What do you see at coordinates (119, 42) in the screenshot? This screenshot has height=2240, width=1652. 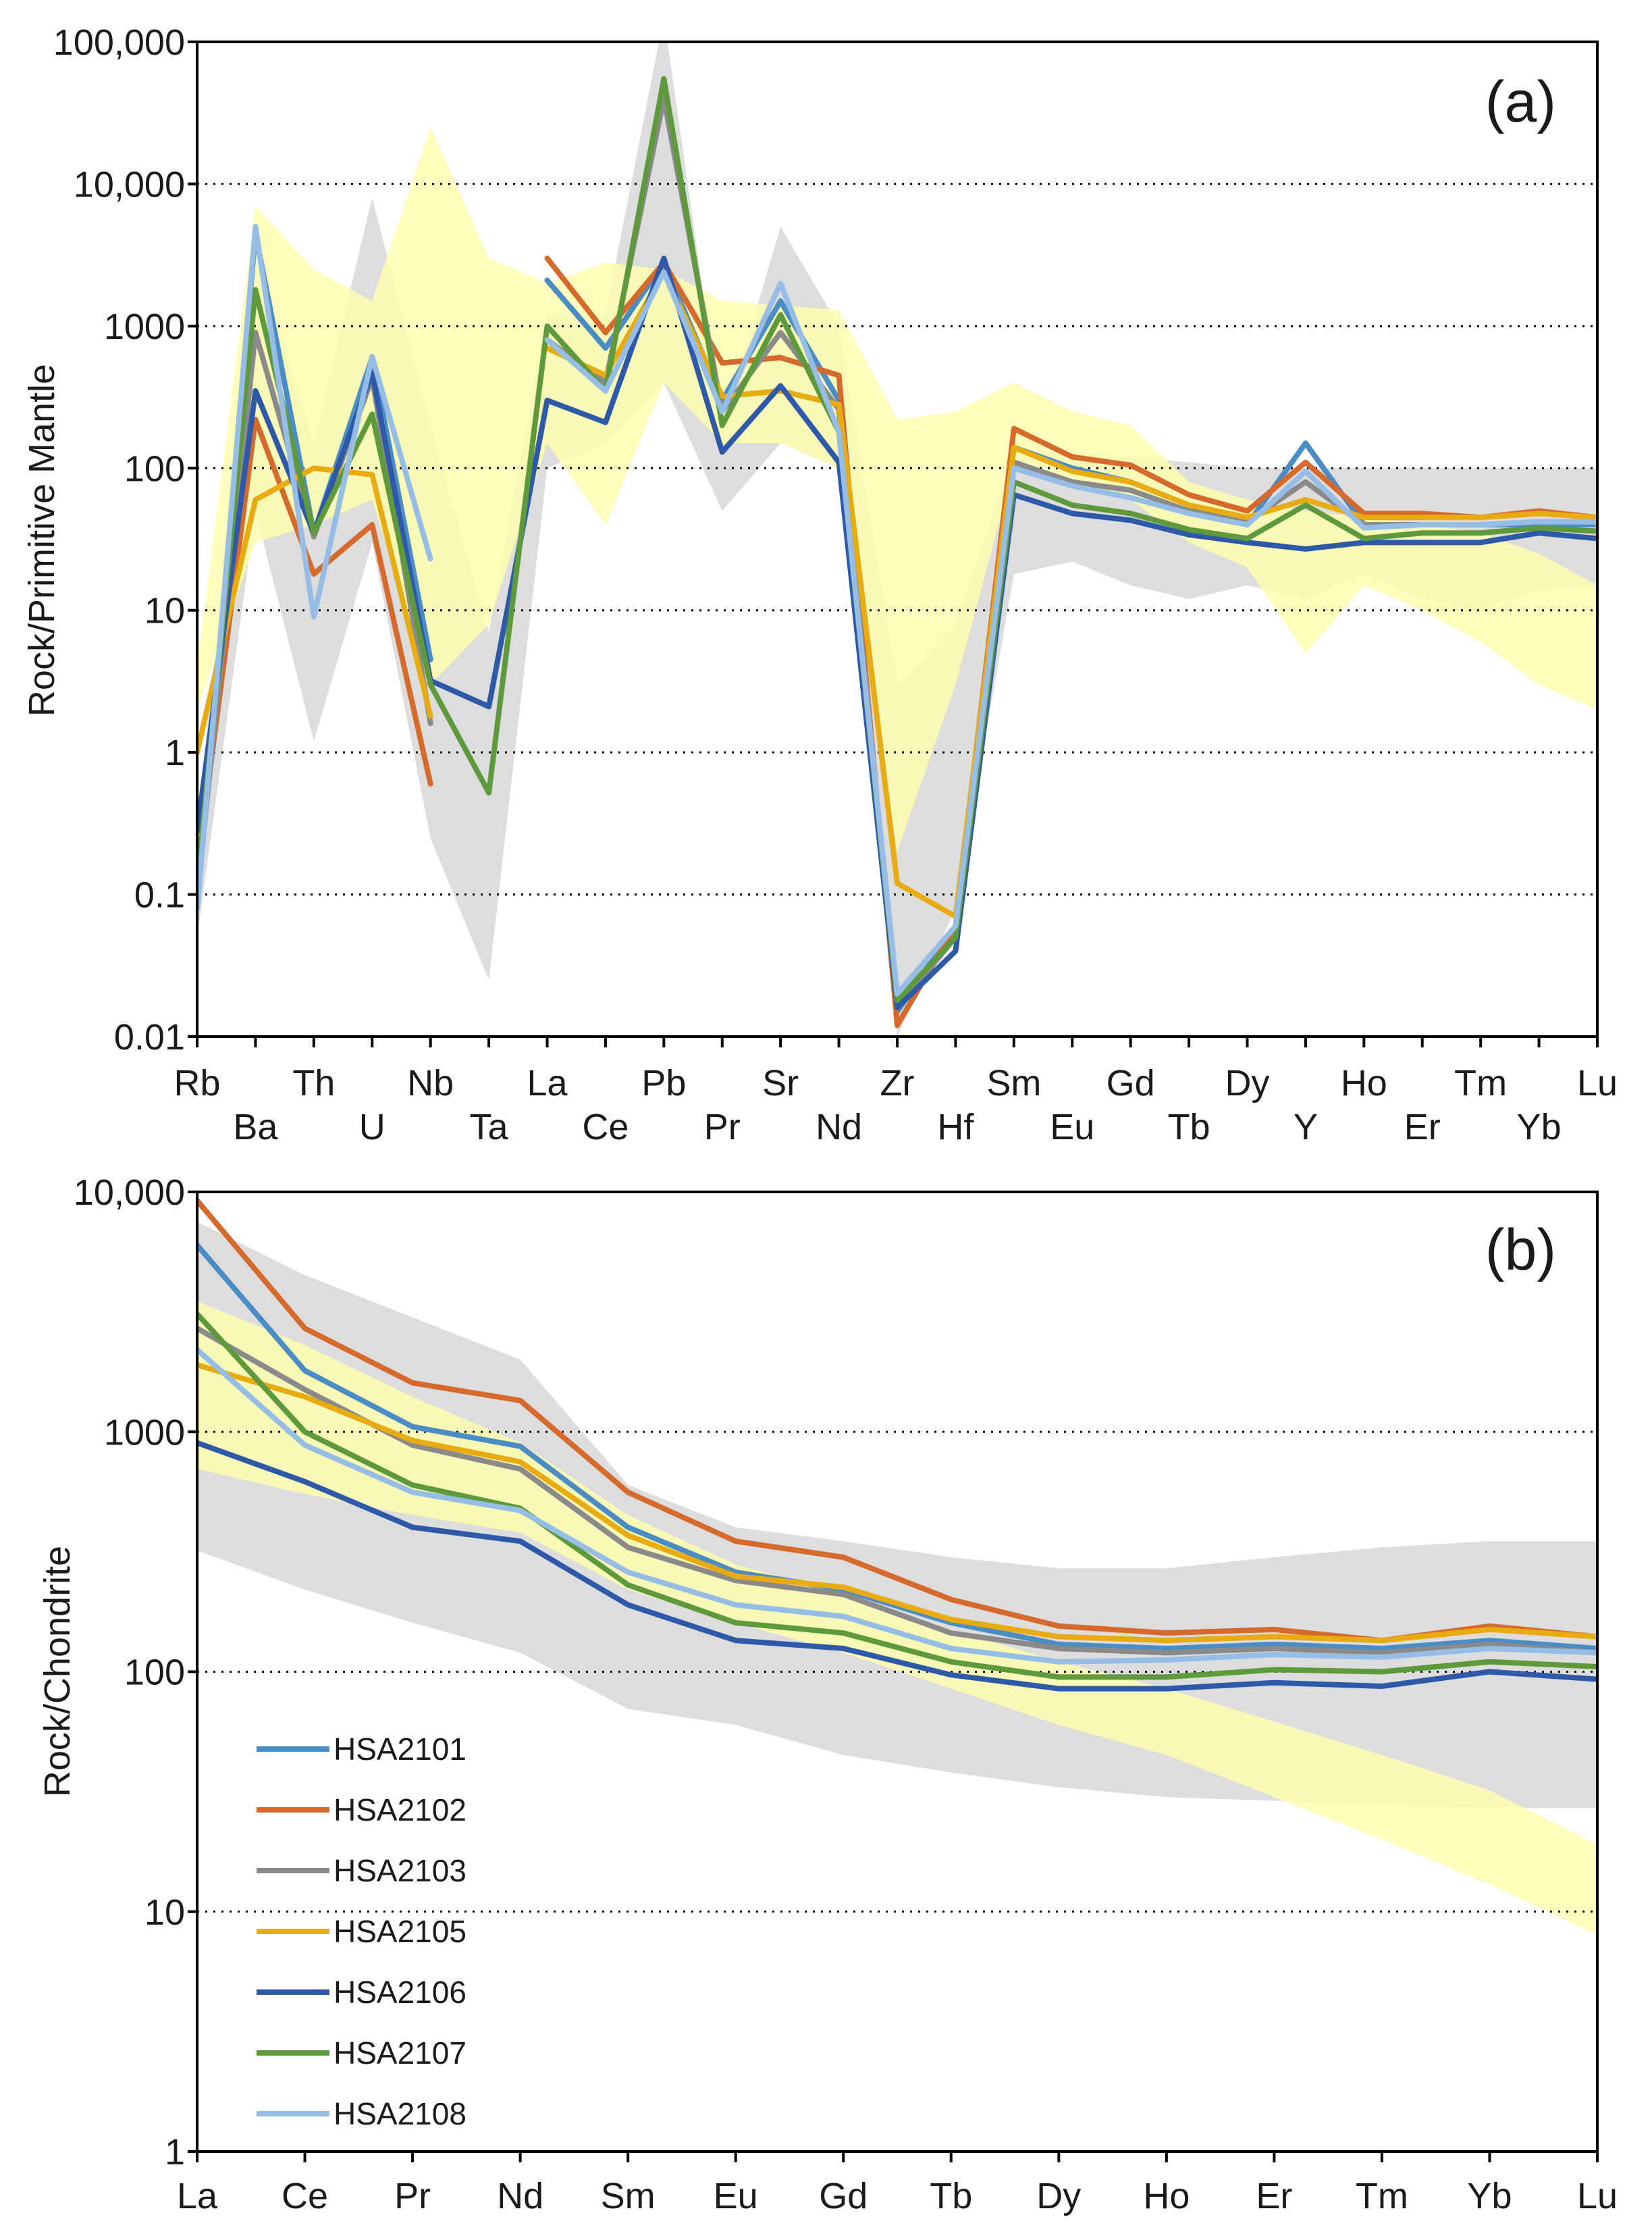 I see `panel-a-y-tick-label: 100,000` at bounding box center [119, 42].